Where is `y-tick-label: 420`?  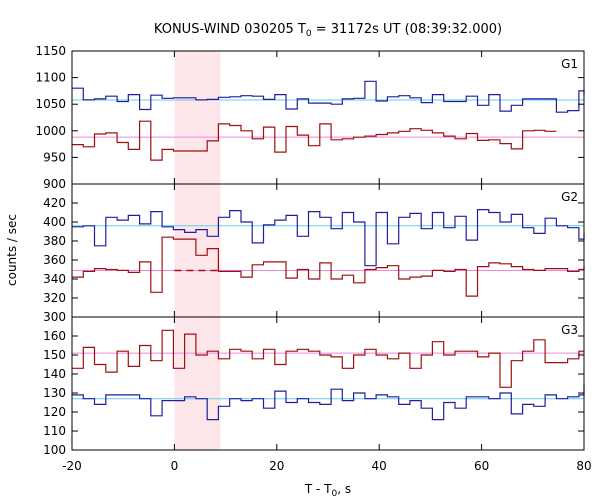
y-tick-label: 420 is located at coordinates (54, 203).